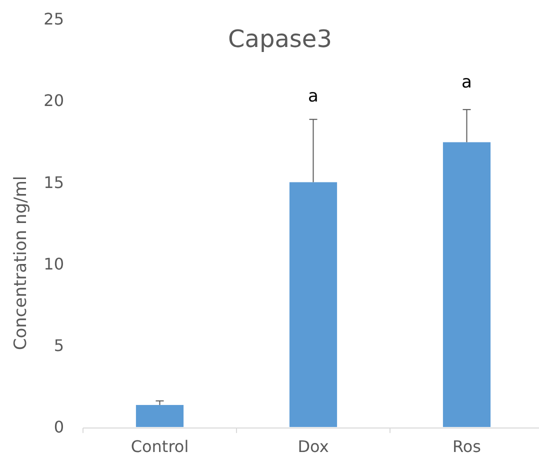 This screenshot has width=539, height=461. What do you see at coordinates (54, 19) in the screenshot?
I see `y-tick-label: 25` at bounding box center [54, 19].